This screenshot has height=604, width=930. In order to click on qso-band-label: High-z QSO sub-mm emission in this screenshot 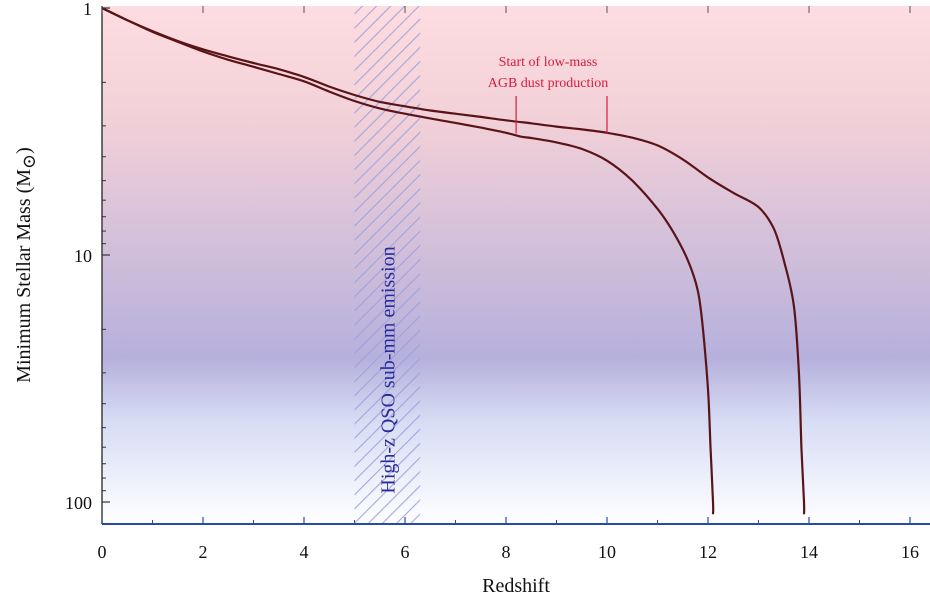, I will do `click(388, 369)`.